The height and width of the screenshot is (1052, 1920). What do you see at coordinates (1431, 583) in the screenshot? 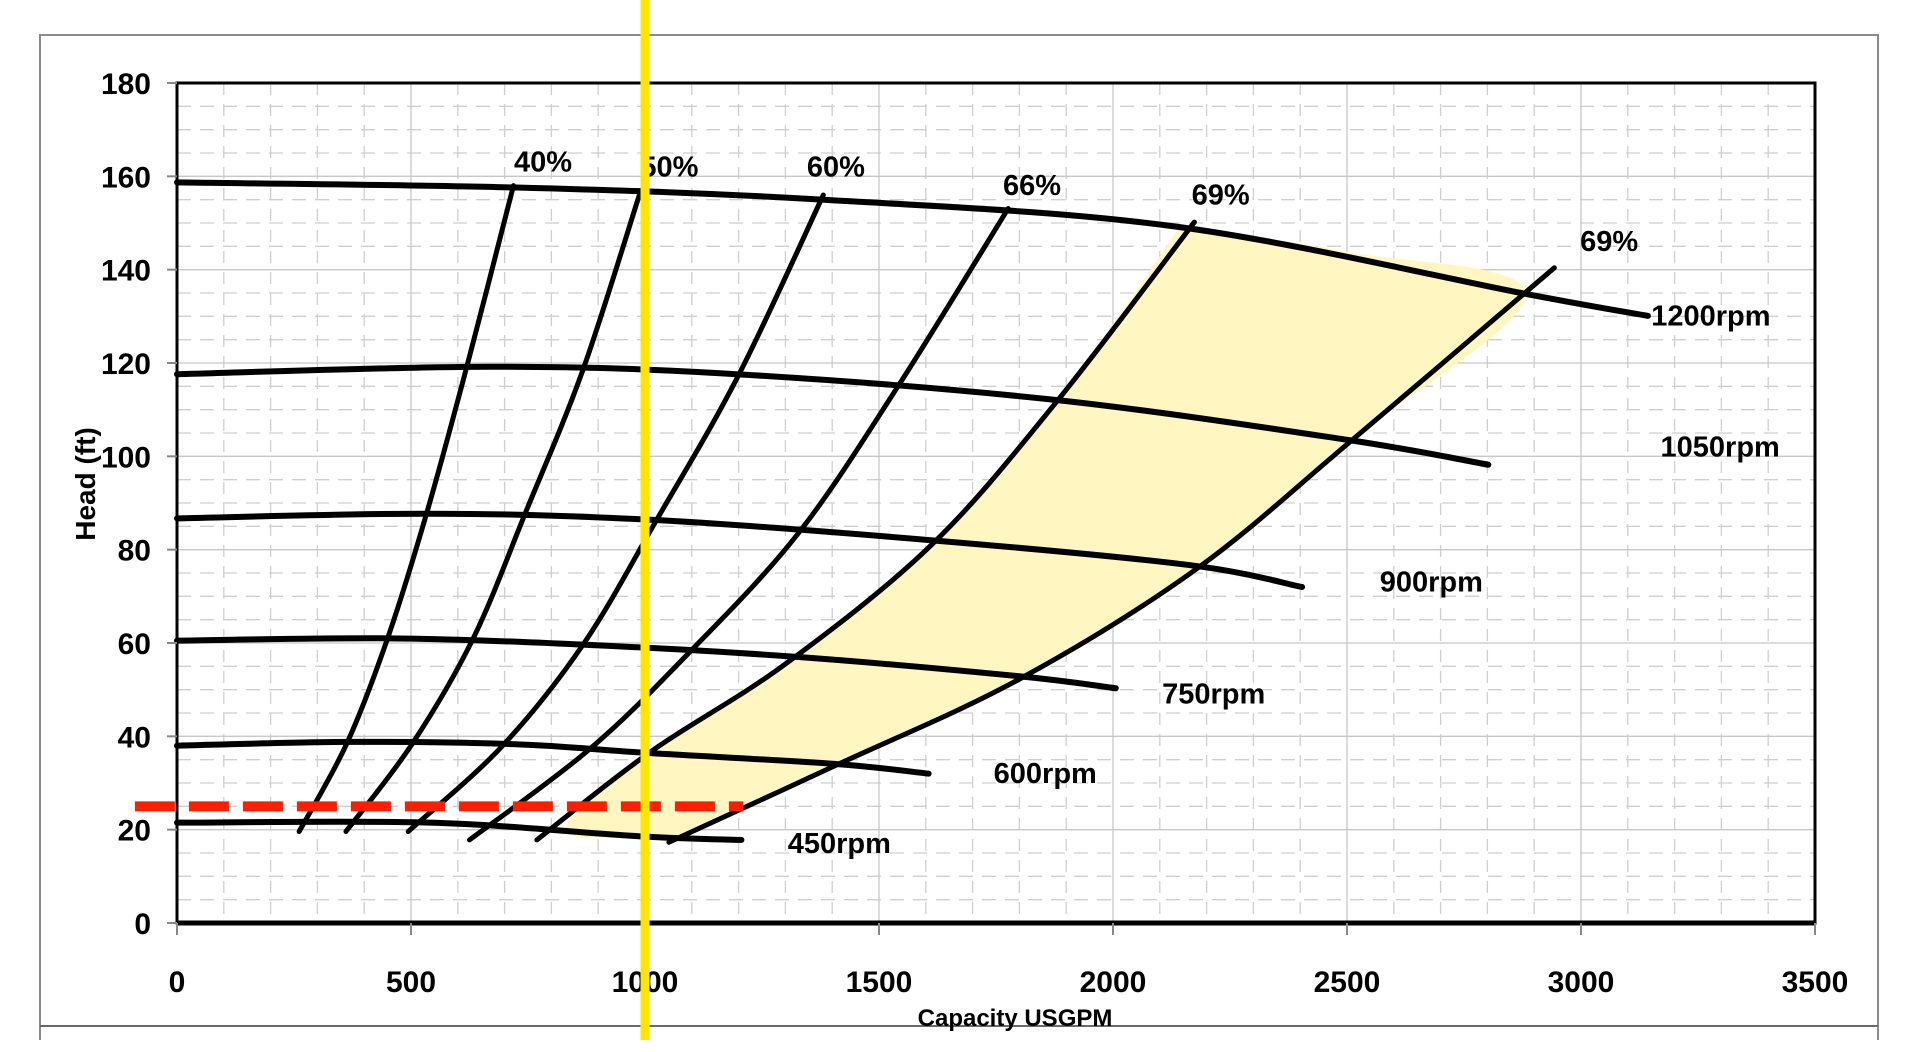
I see `curve-label: 900rpm` at bounding box center [1431, 583].